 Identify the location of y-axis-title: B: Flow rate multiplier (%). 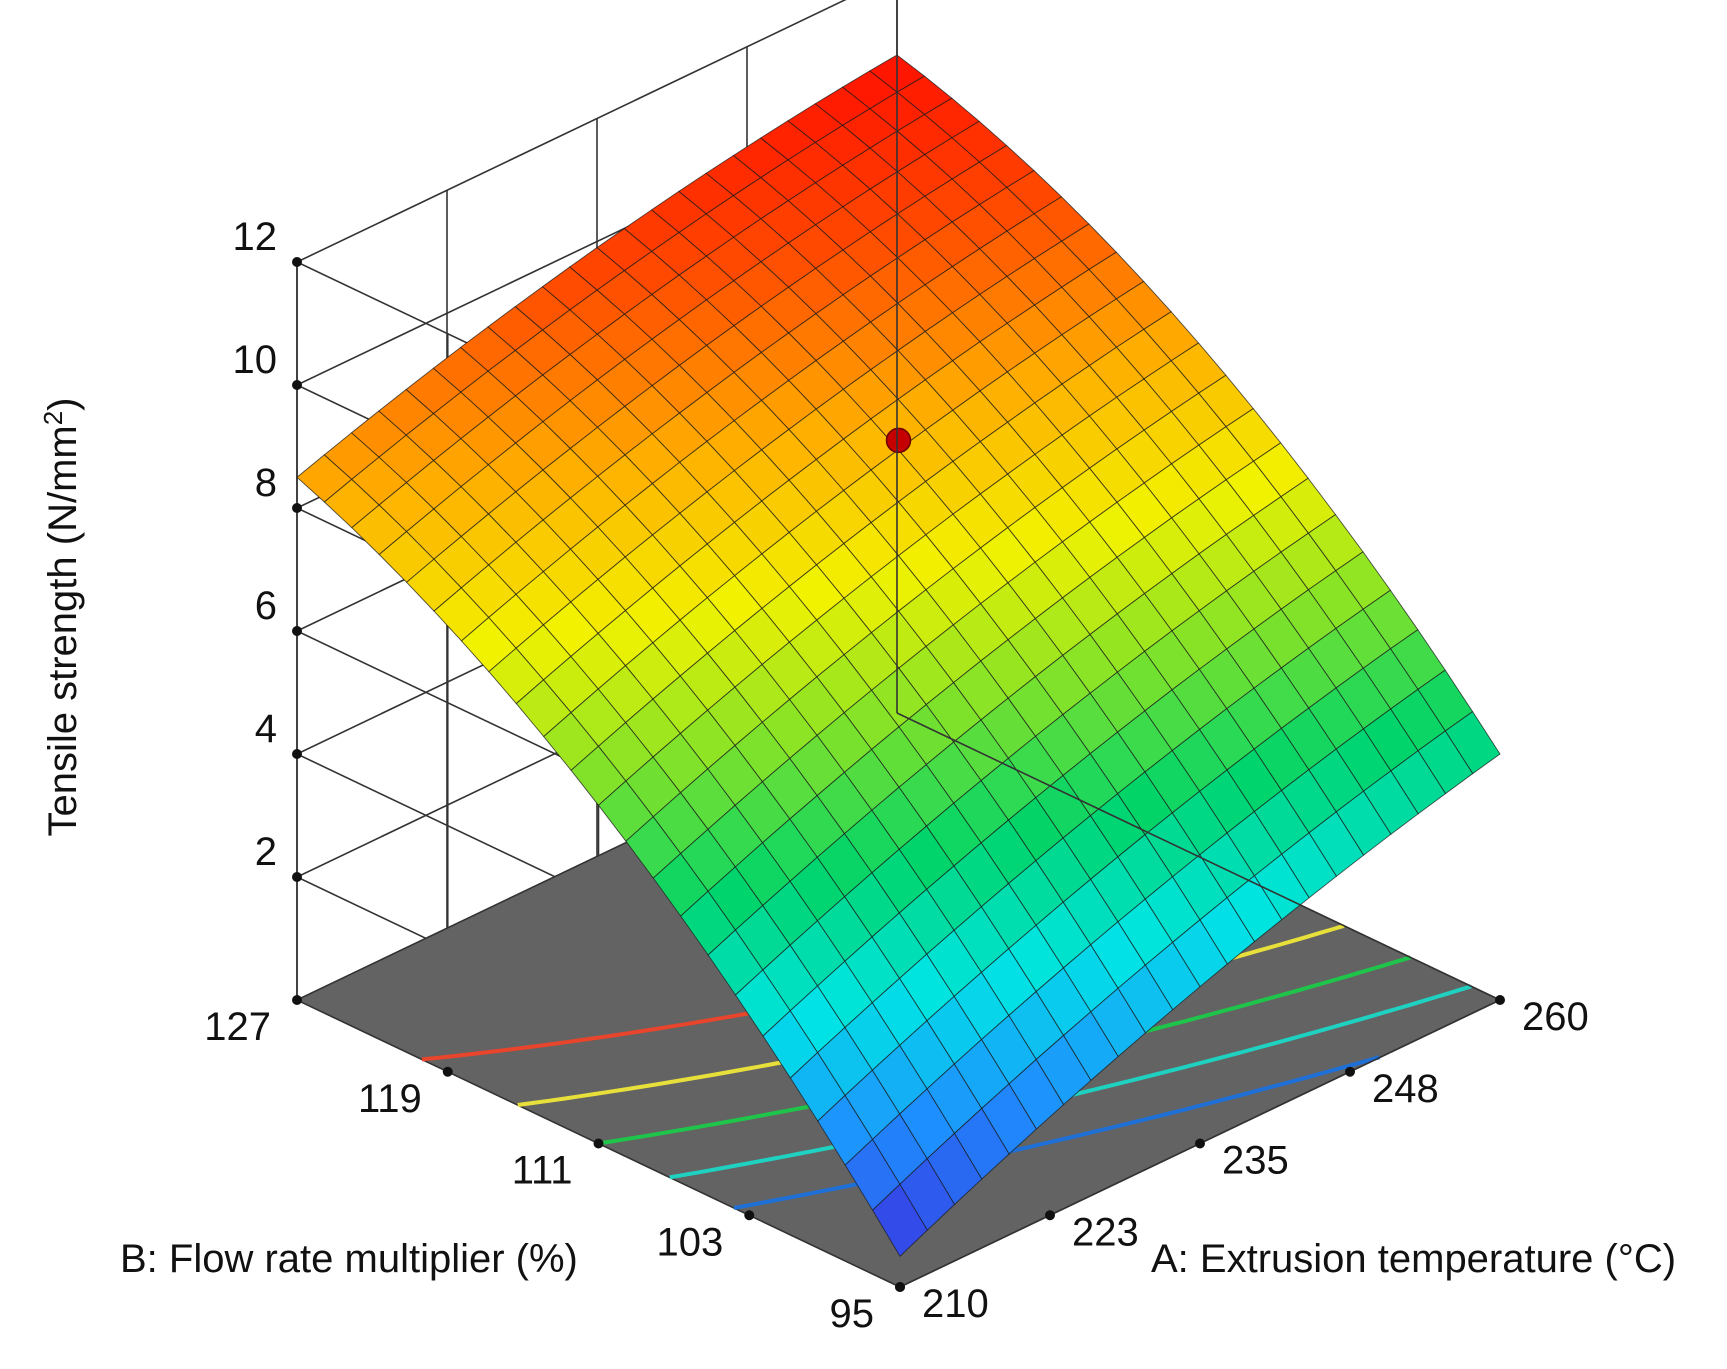
(349, 1259).